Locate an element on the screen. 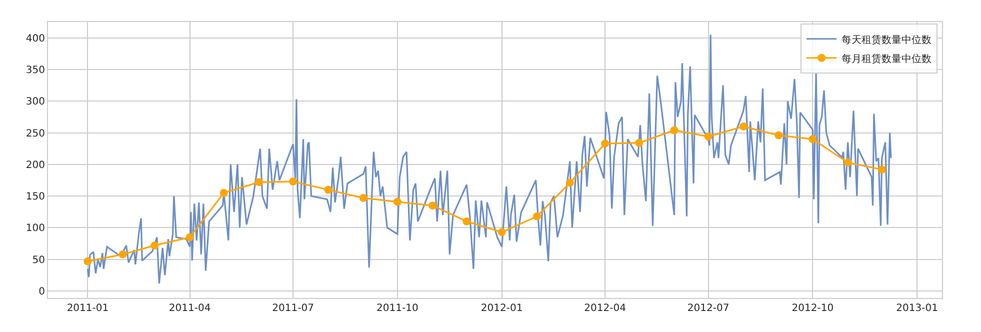  x-tick-label: 2011-01 is located at coordinates (87, 308).